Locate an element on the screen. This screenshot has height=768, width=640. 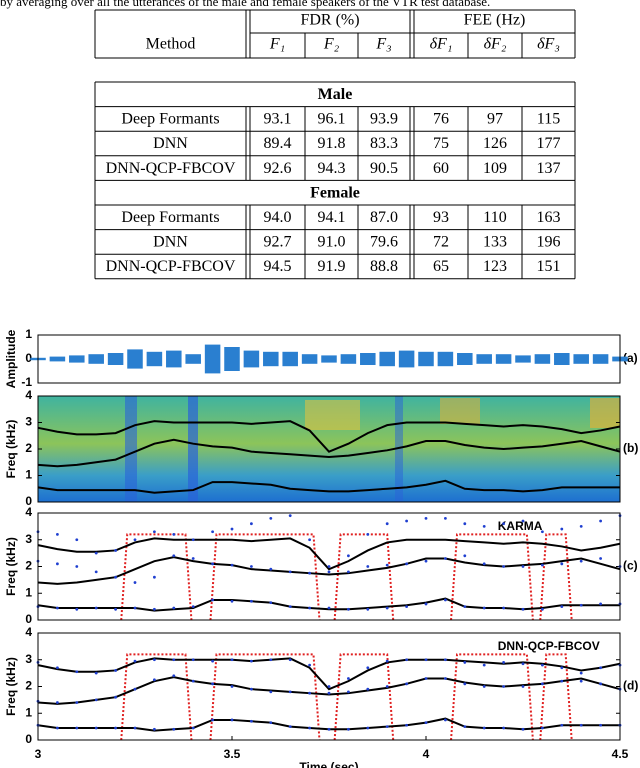
y-tick-label: 4 is located at coordinates (28, 632).